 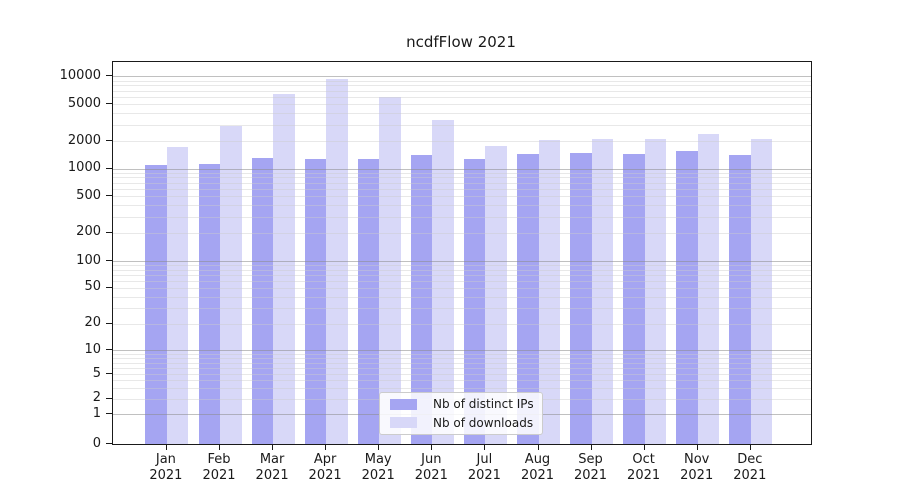 I want to click on y-tick-label-200: 200, so click(x=88, y=232).